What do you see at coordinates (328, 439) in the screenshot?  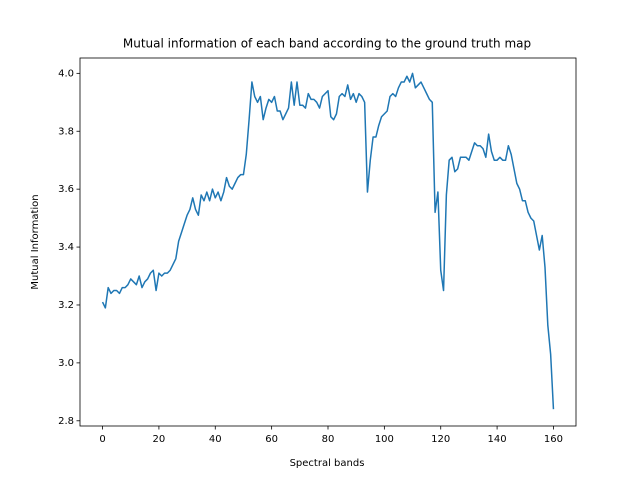 I see `x-tick-label: 80` at bounding box center [328, 439].